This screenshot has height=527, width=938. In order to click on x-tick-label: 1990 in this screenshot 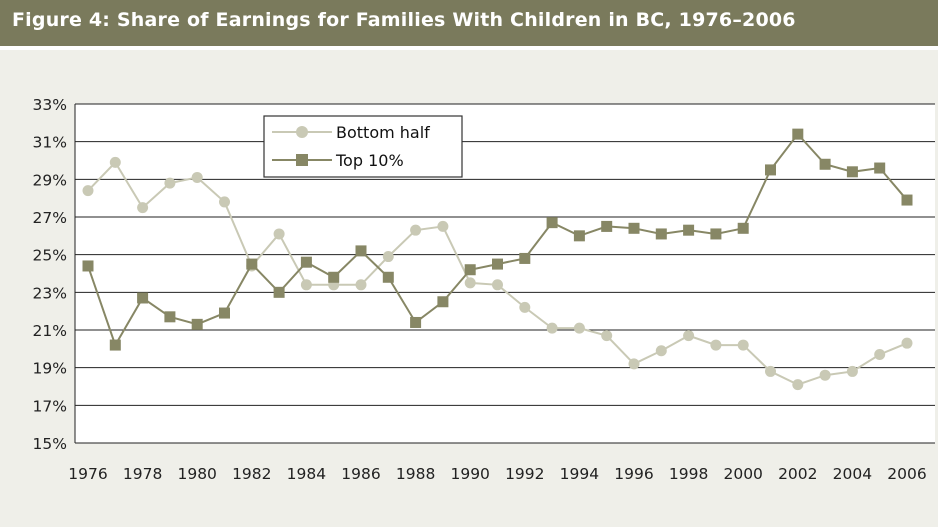, I will do `click(469, 474)`.